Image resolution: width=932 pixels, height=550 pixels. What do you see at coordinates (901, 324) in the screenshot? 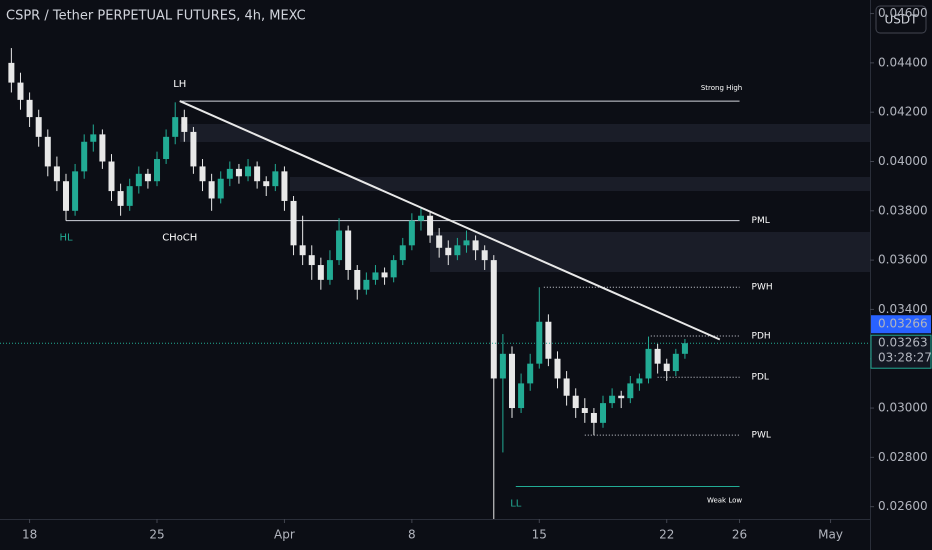
I see `marker-price-tag` at bounding box center [901, 324].